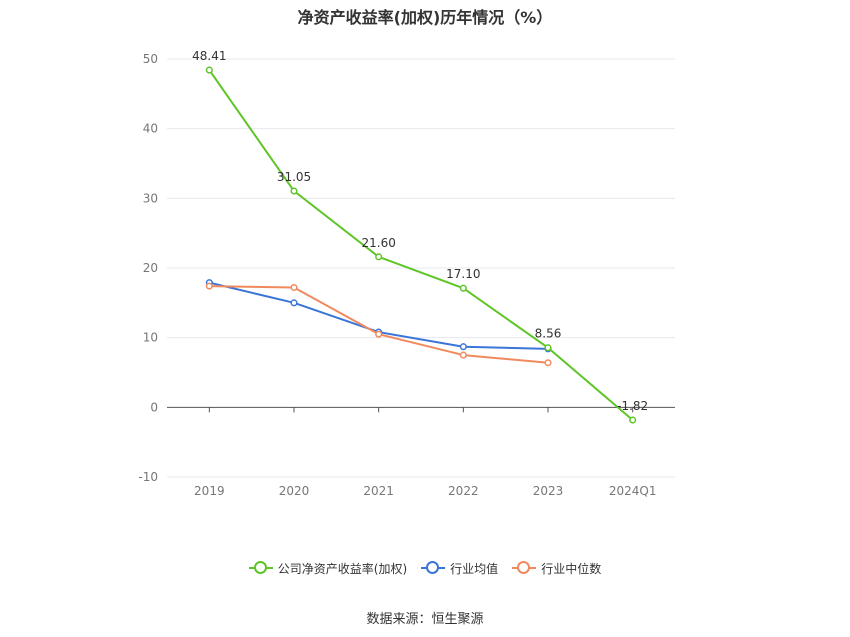  Describe the element at coordinates (294, 491) in the screenshot. I see `x-tick-label: 2020` at that location.